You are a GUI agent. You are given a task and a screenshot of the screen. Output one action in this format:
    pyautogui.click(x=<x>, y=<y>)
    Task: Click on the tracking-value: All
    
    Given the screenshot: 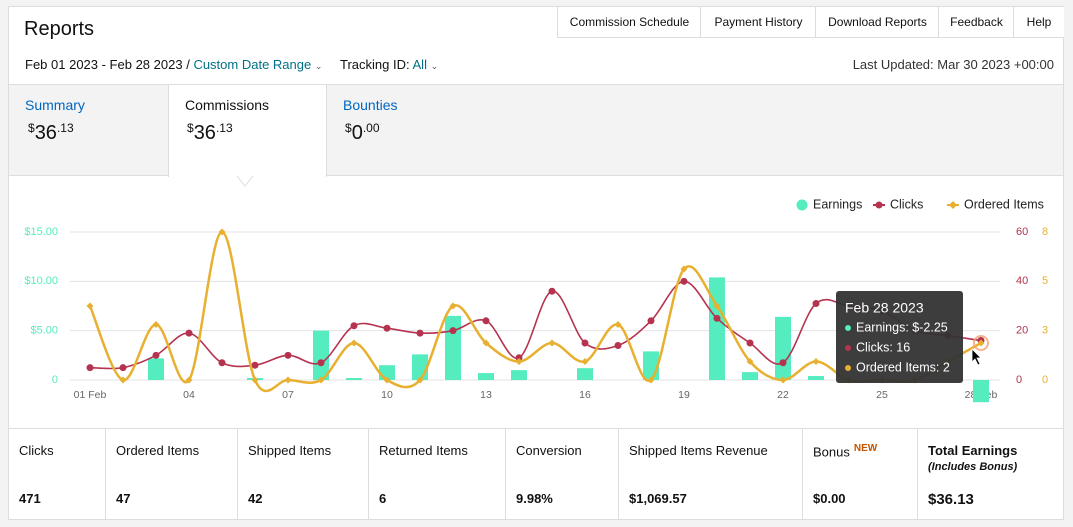 What is the action you would take?
    pyautogui.click(x=419, y=64)
    